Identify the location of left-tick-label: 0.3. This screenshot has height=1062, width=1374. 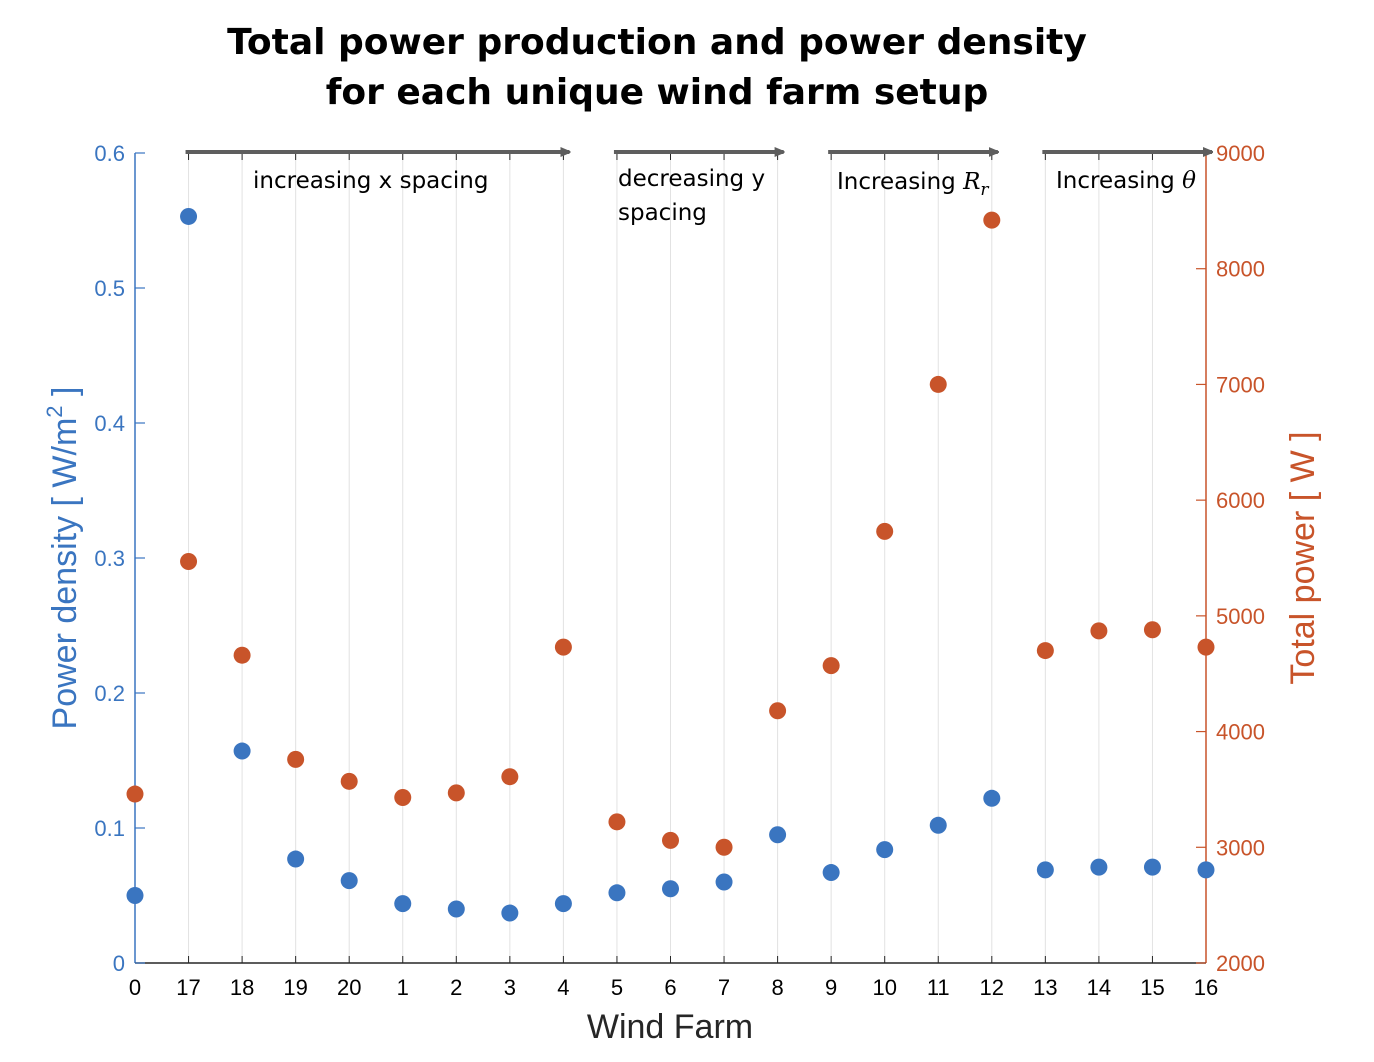
(109, 558).